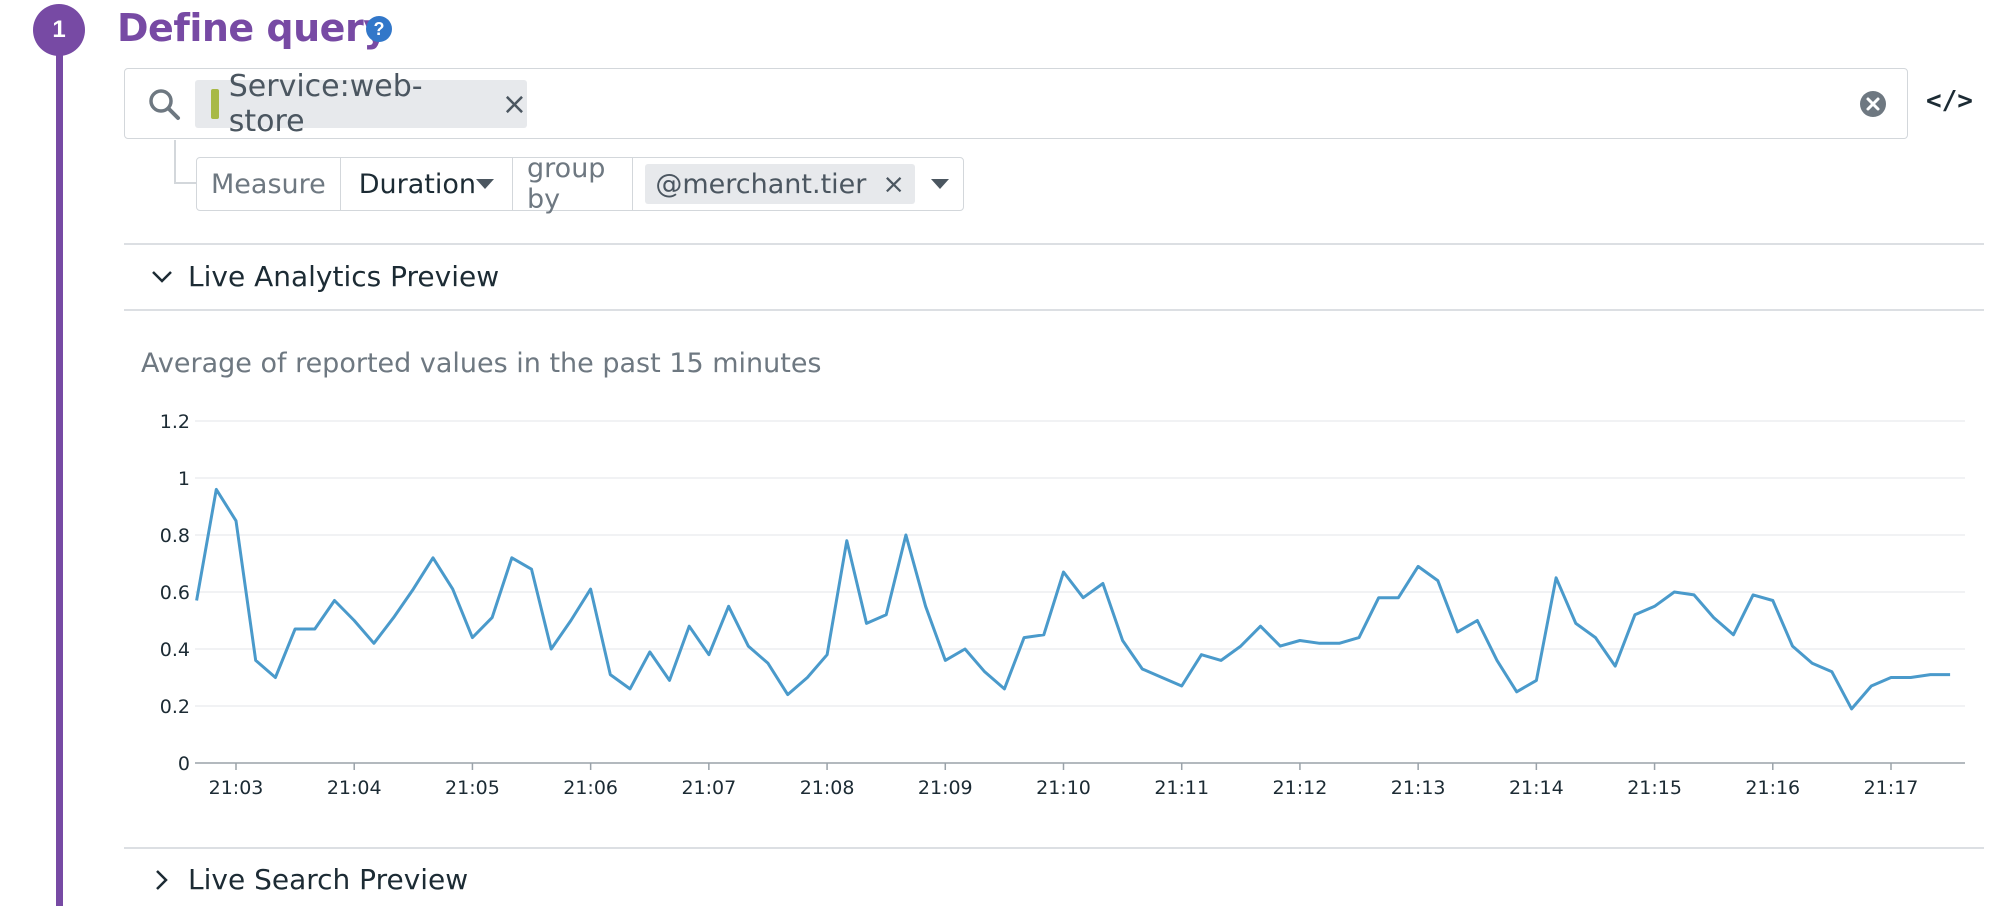 This screenshot has height=906, width=1998. Describe the element at coordinates (827, 788) in the screenshot. I see `x-tick-label: 21:08` at that location.